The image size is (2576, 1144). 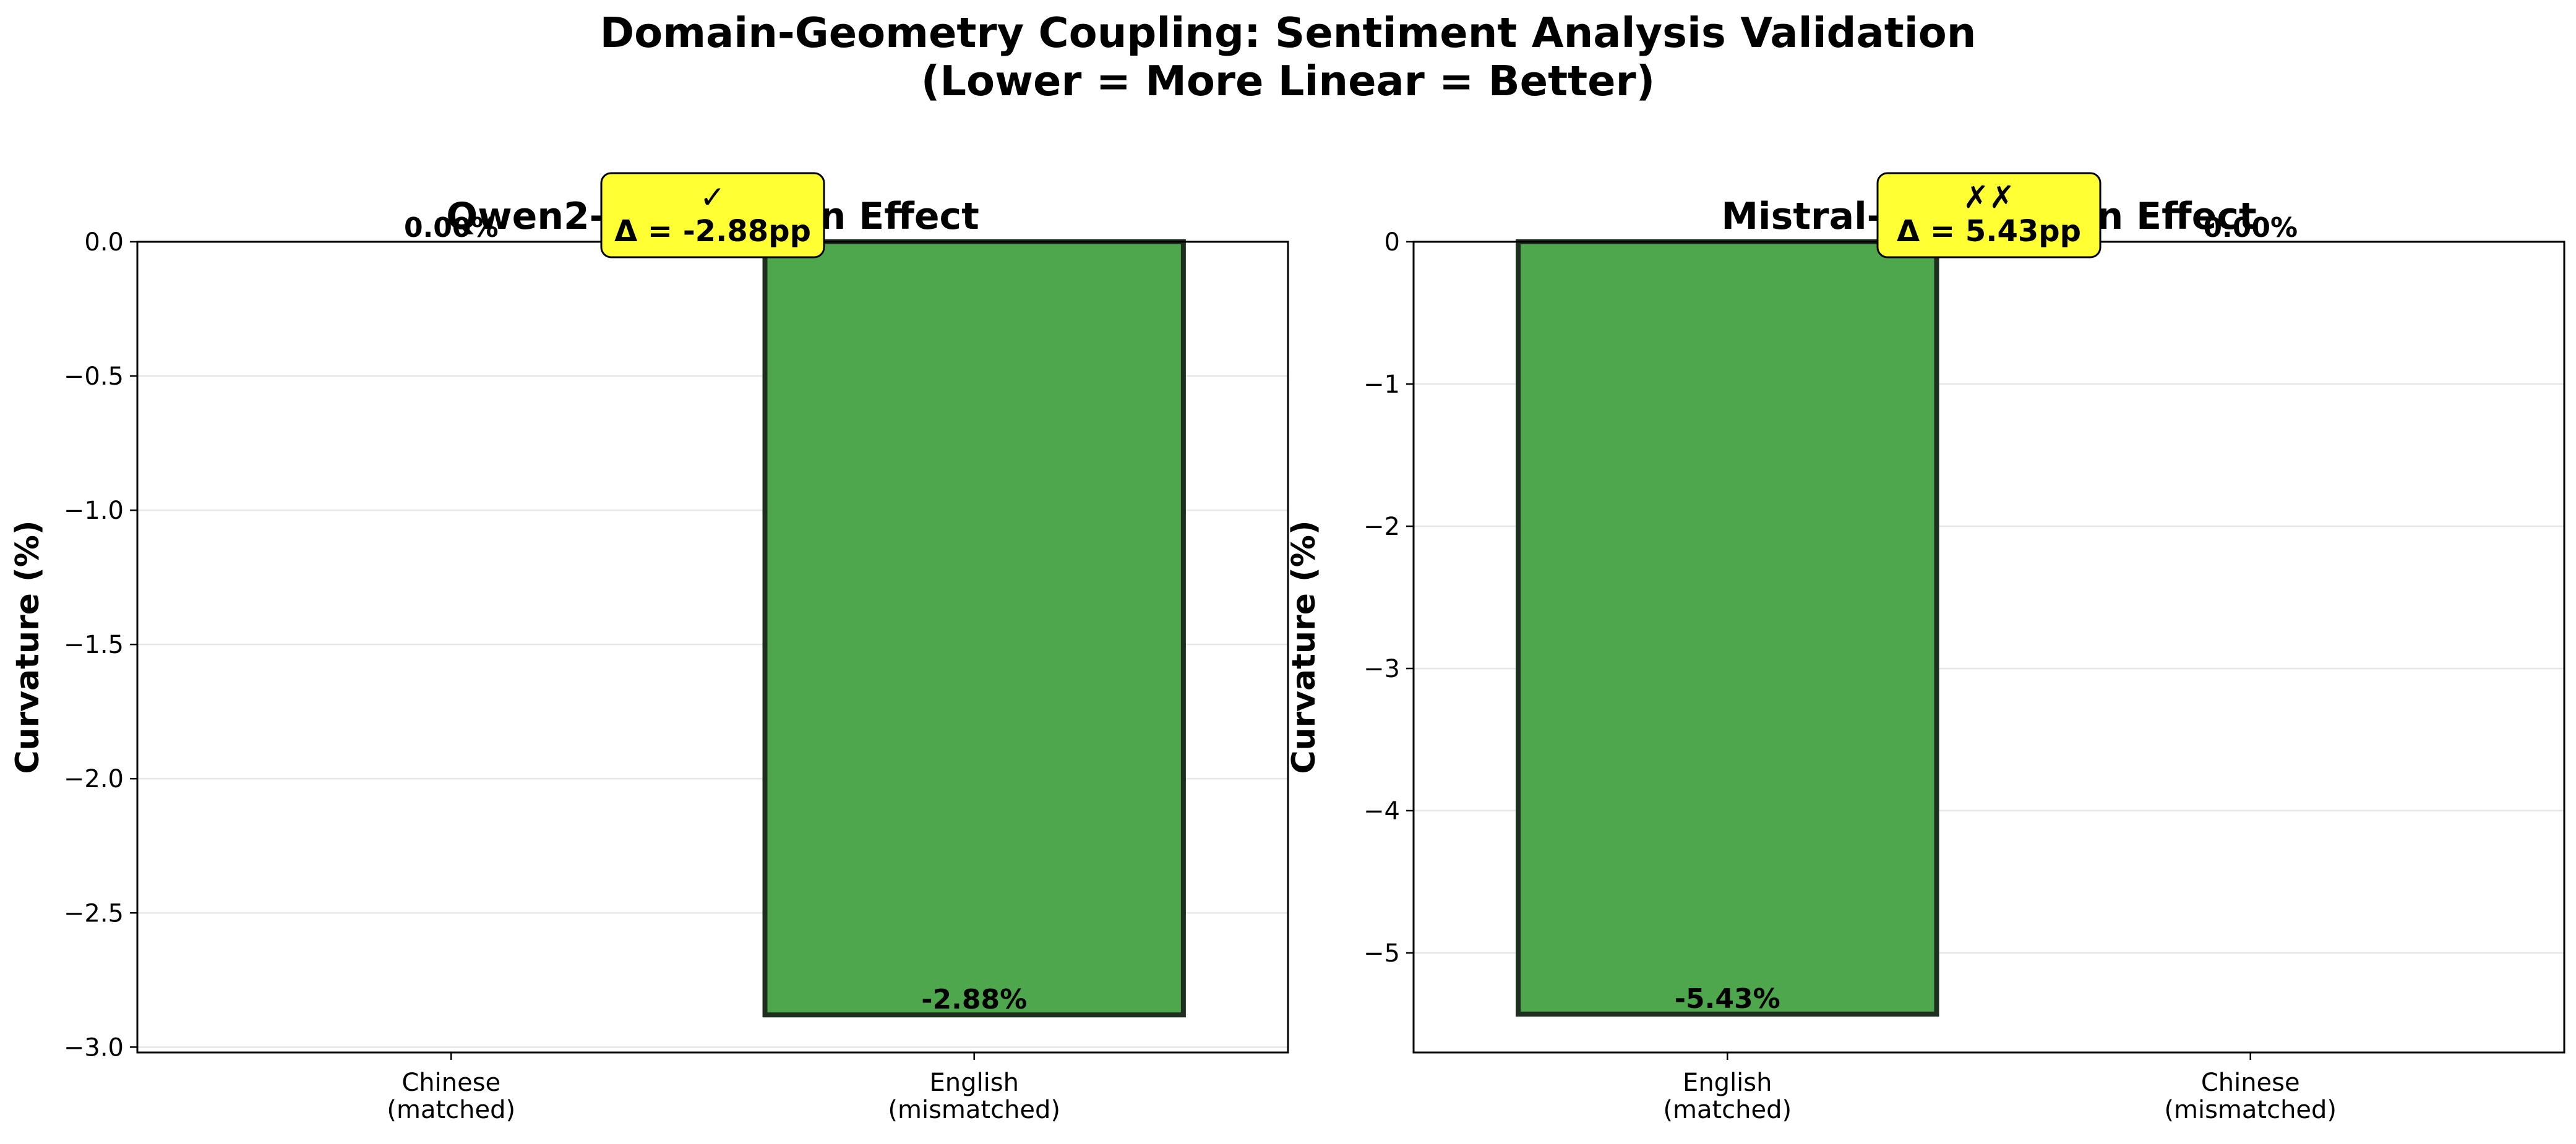 What do you see at coordinates (94, 511) in the screenshot?
I see `qwen-ytick-label: −1.0` at bounding box center [94, 511].